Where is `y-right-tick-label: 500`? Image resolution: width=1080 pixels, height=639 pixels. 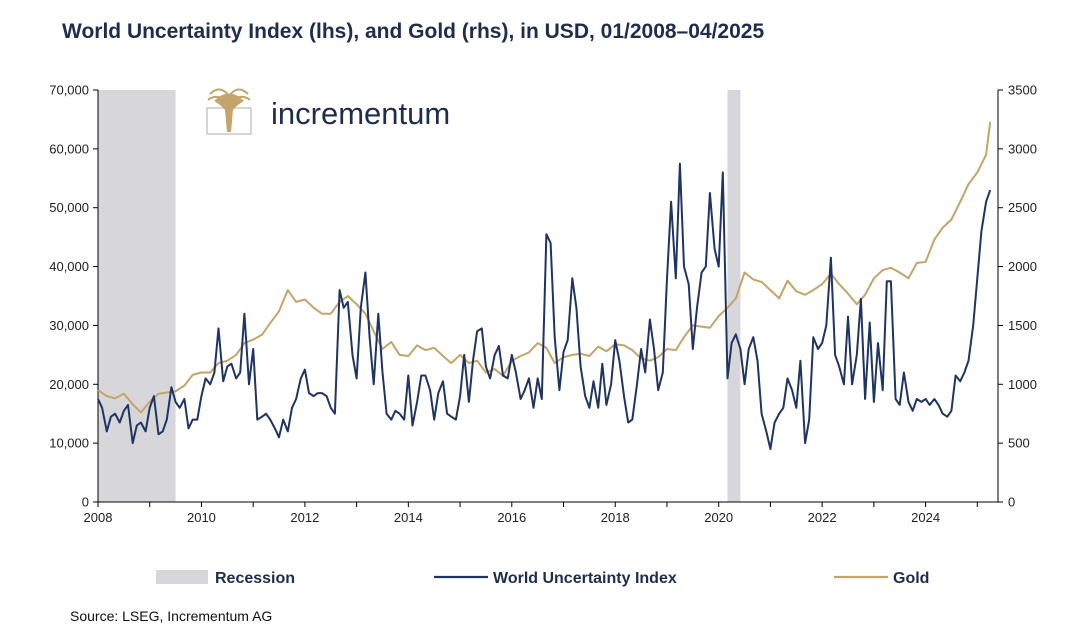
y-right-tick-label: 500 is located at coordinates (1019, 443).